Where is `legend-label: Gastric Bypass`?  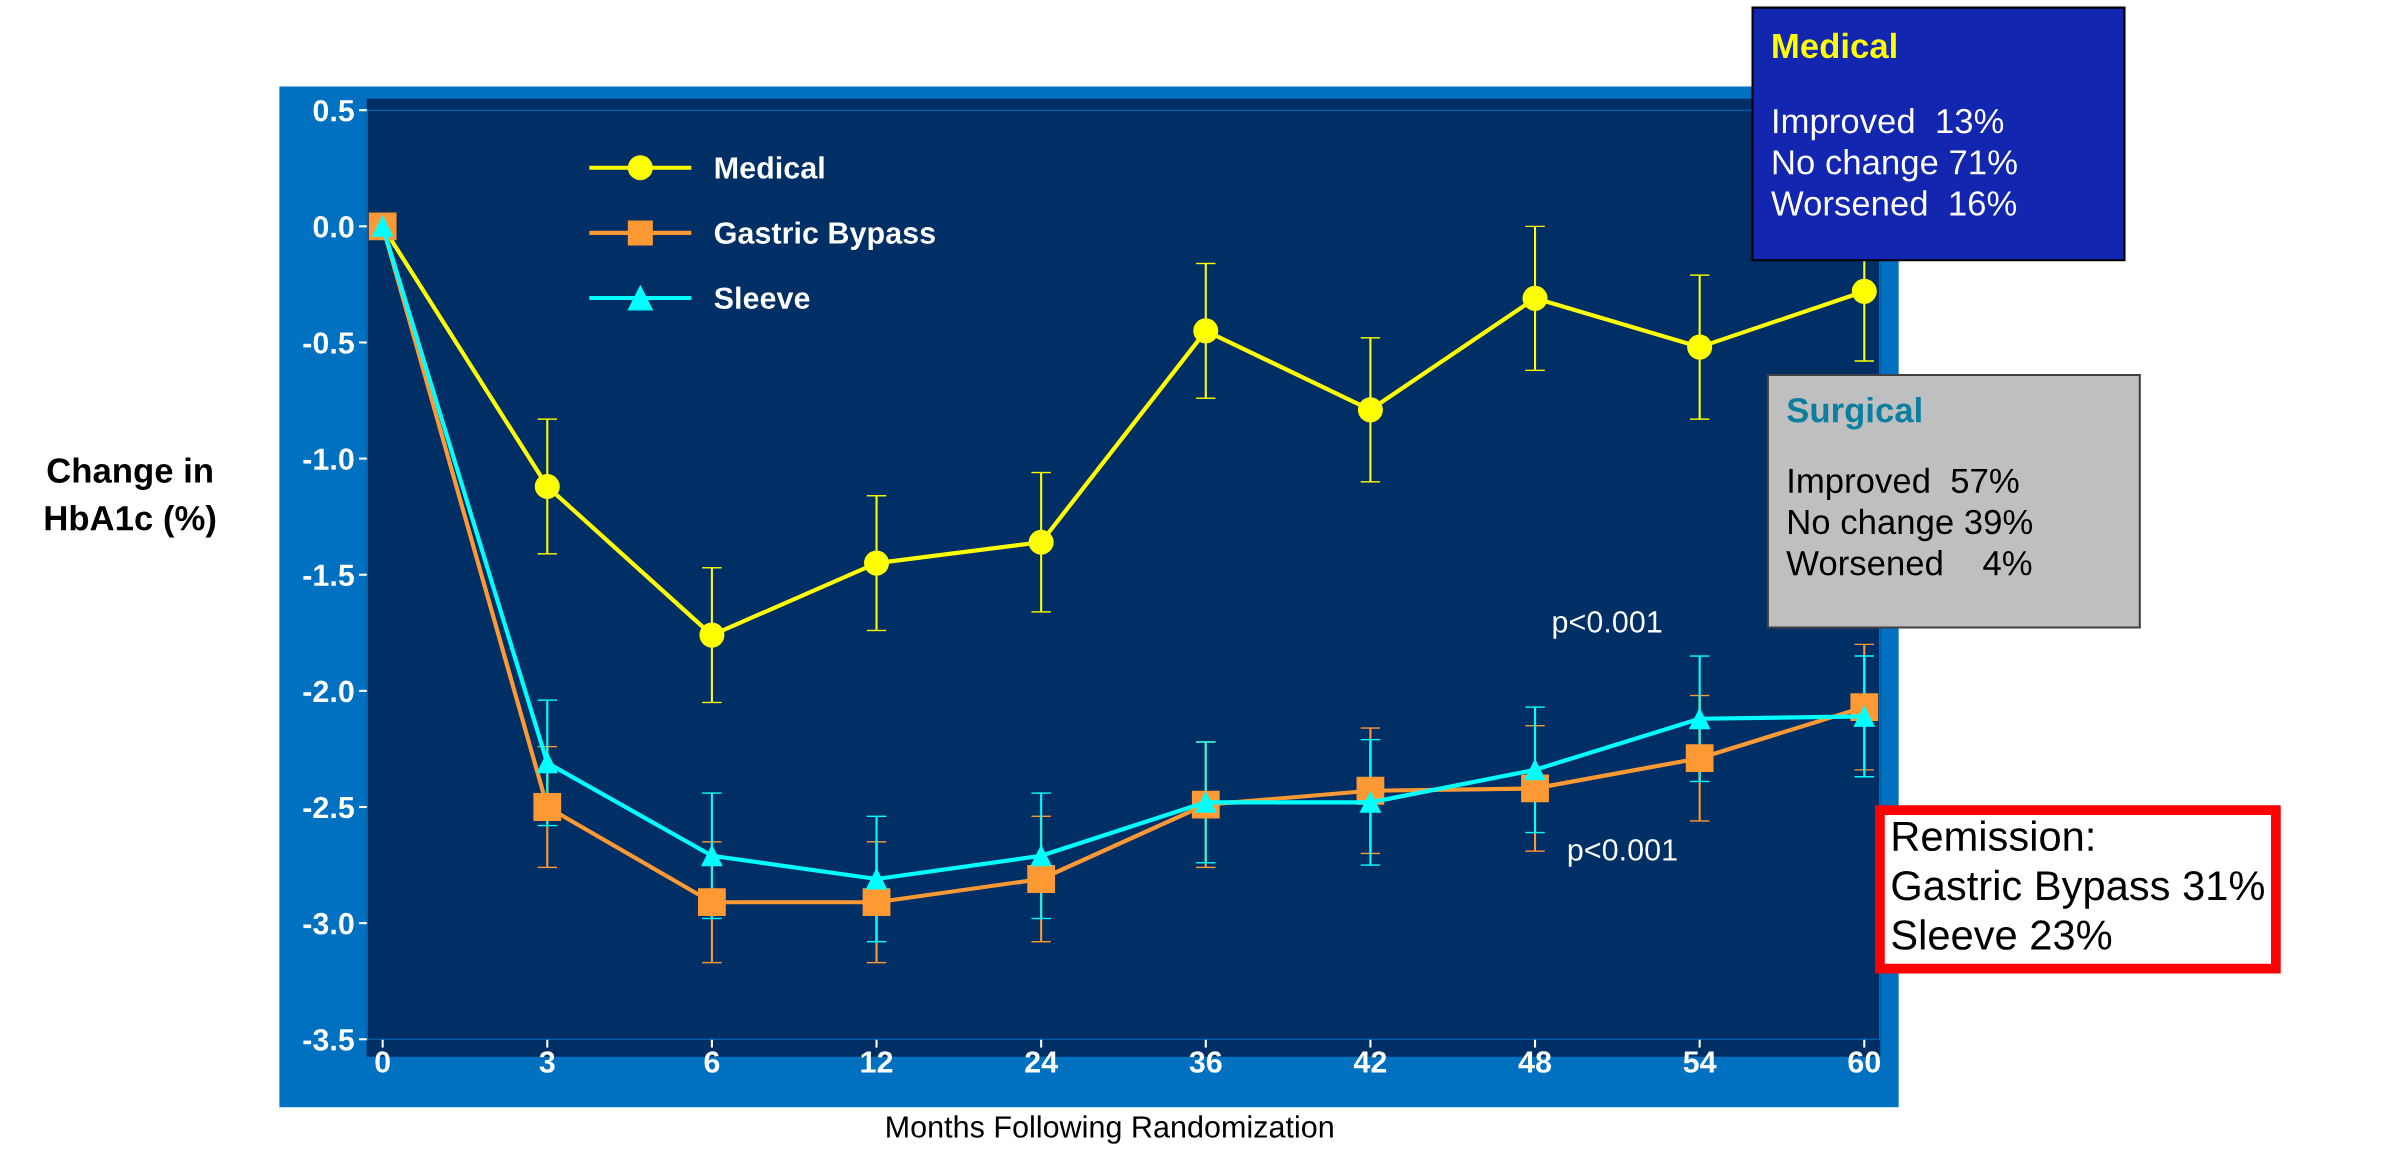
legend-label: Gastric Bypass is located at coordinates (824, 235).